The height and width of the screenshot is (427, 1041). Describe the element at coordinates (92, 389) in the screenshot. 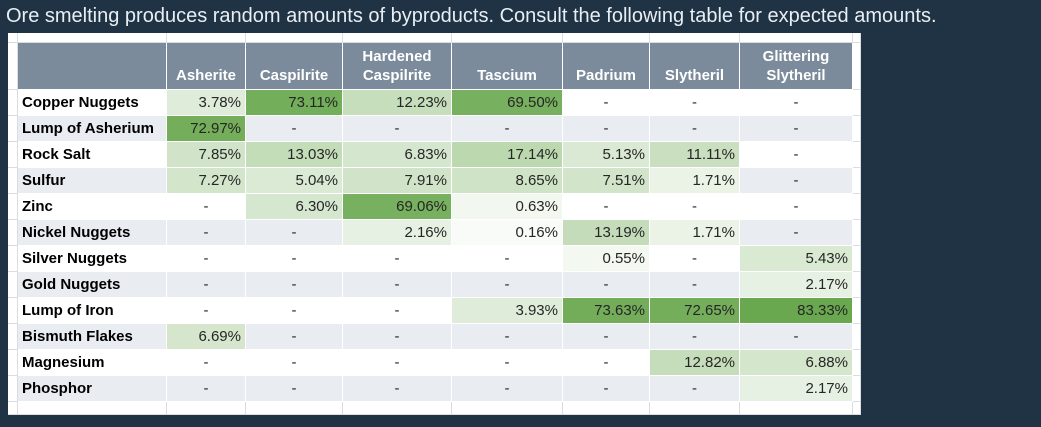

I see `row-label-phosphor: Phosphor` at that location.